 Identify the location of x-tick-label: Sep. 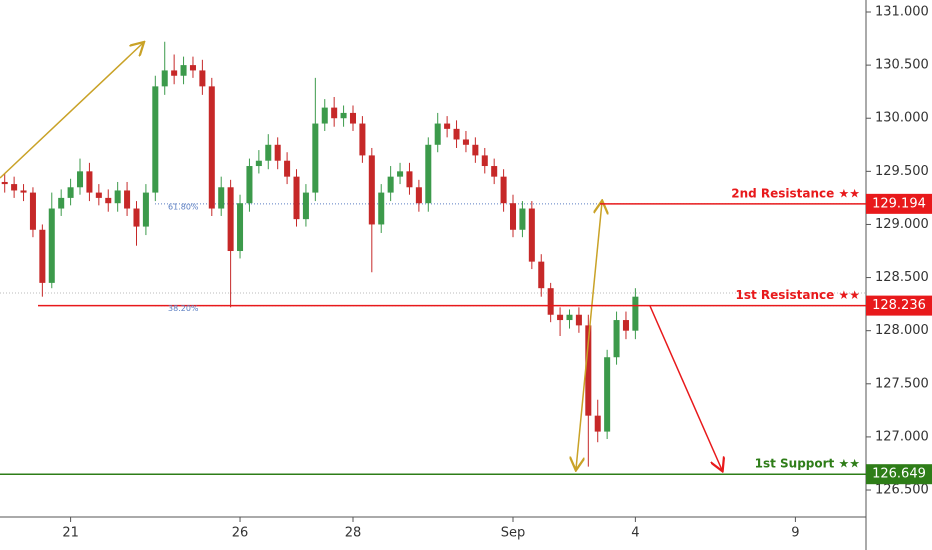
(513, 533).